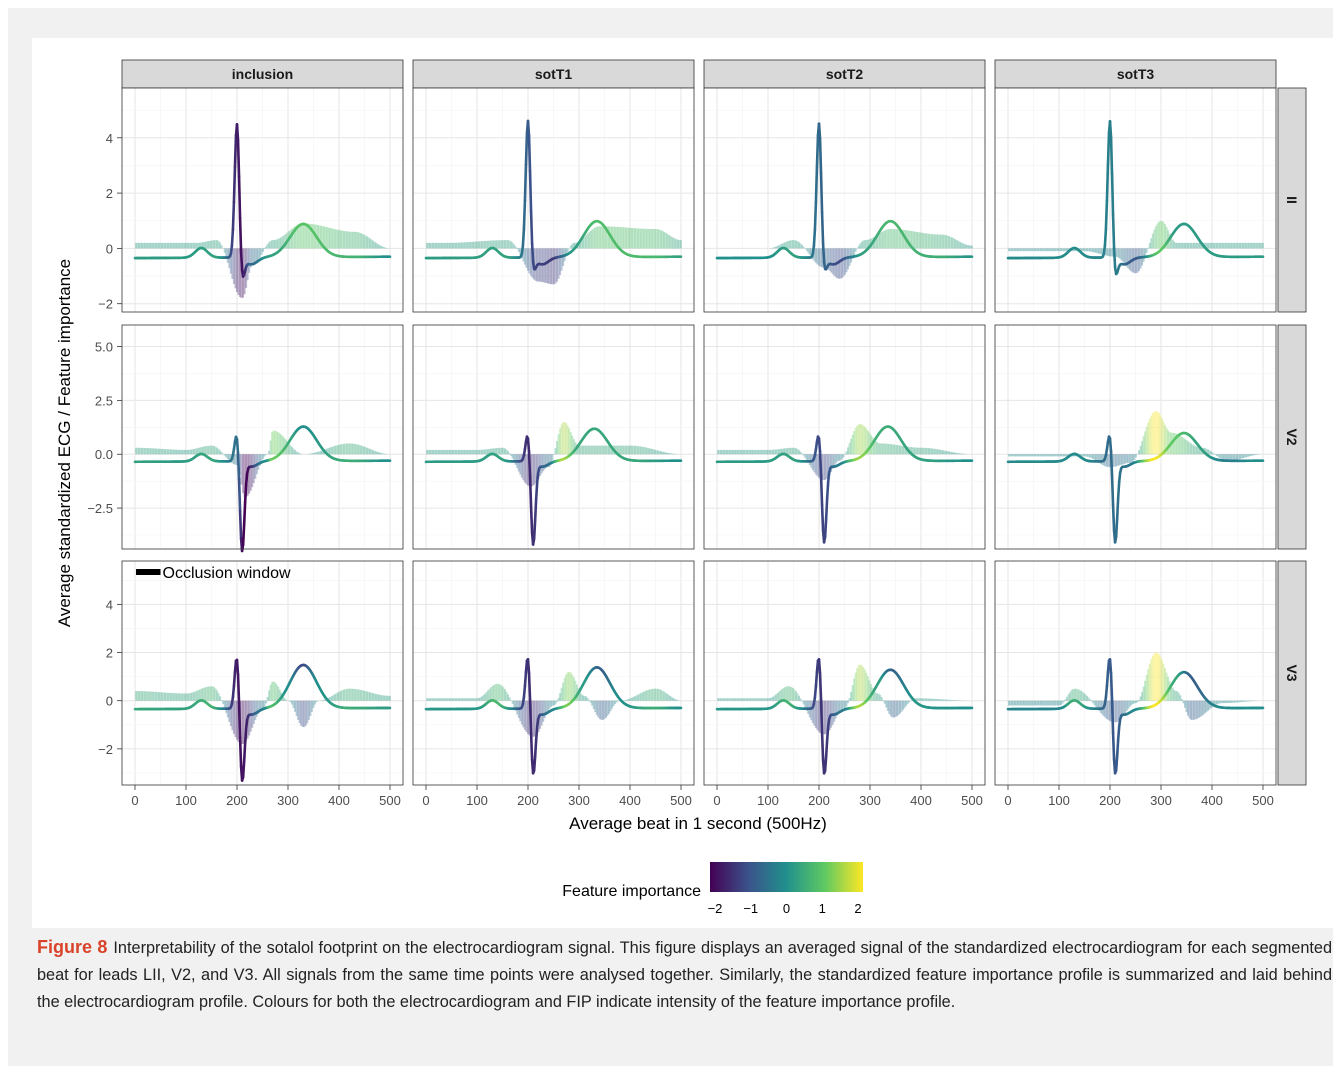  What do you see at coordinates (288, 800) in the screenshot?
I see `x-tick-label: 300` at bounding box center [288, 800].